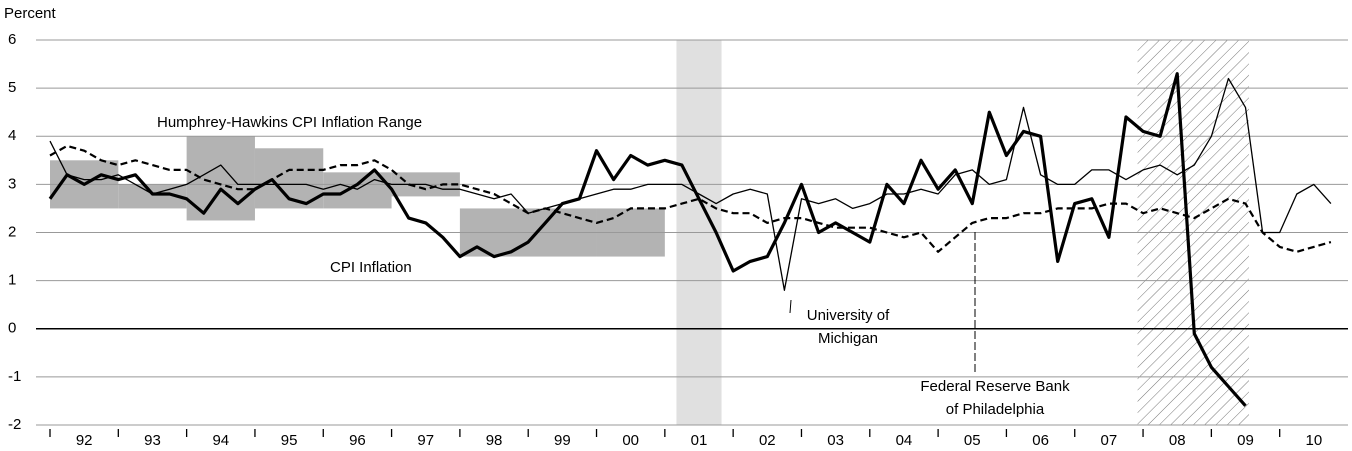 The image size is (1352, 451). What do you see at coordinates (835, 440) in the screenshot?
I see `x-tick-label: 03` at bounding box center [835, 440].